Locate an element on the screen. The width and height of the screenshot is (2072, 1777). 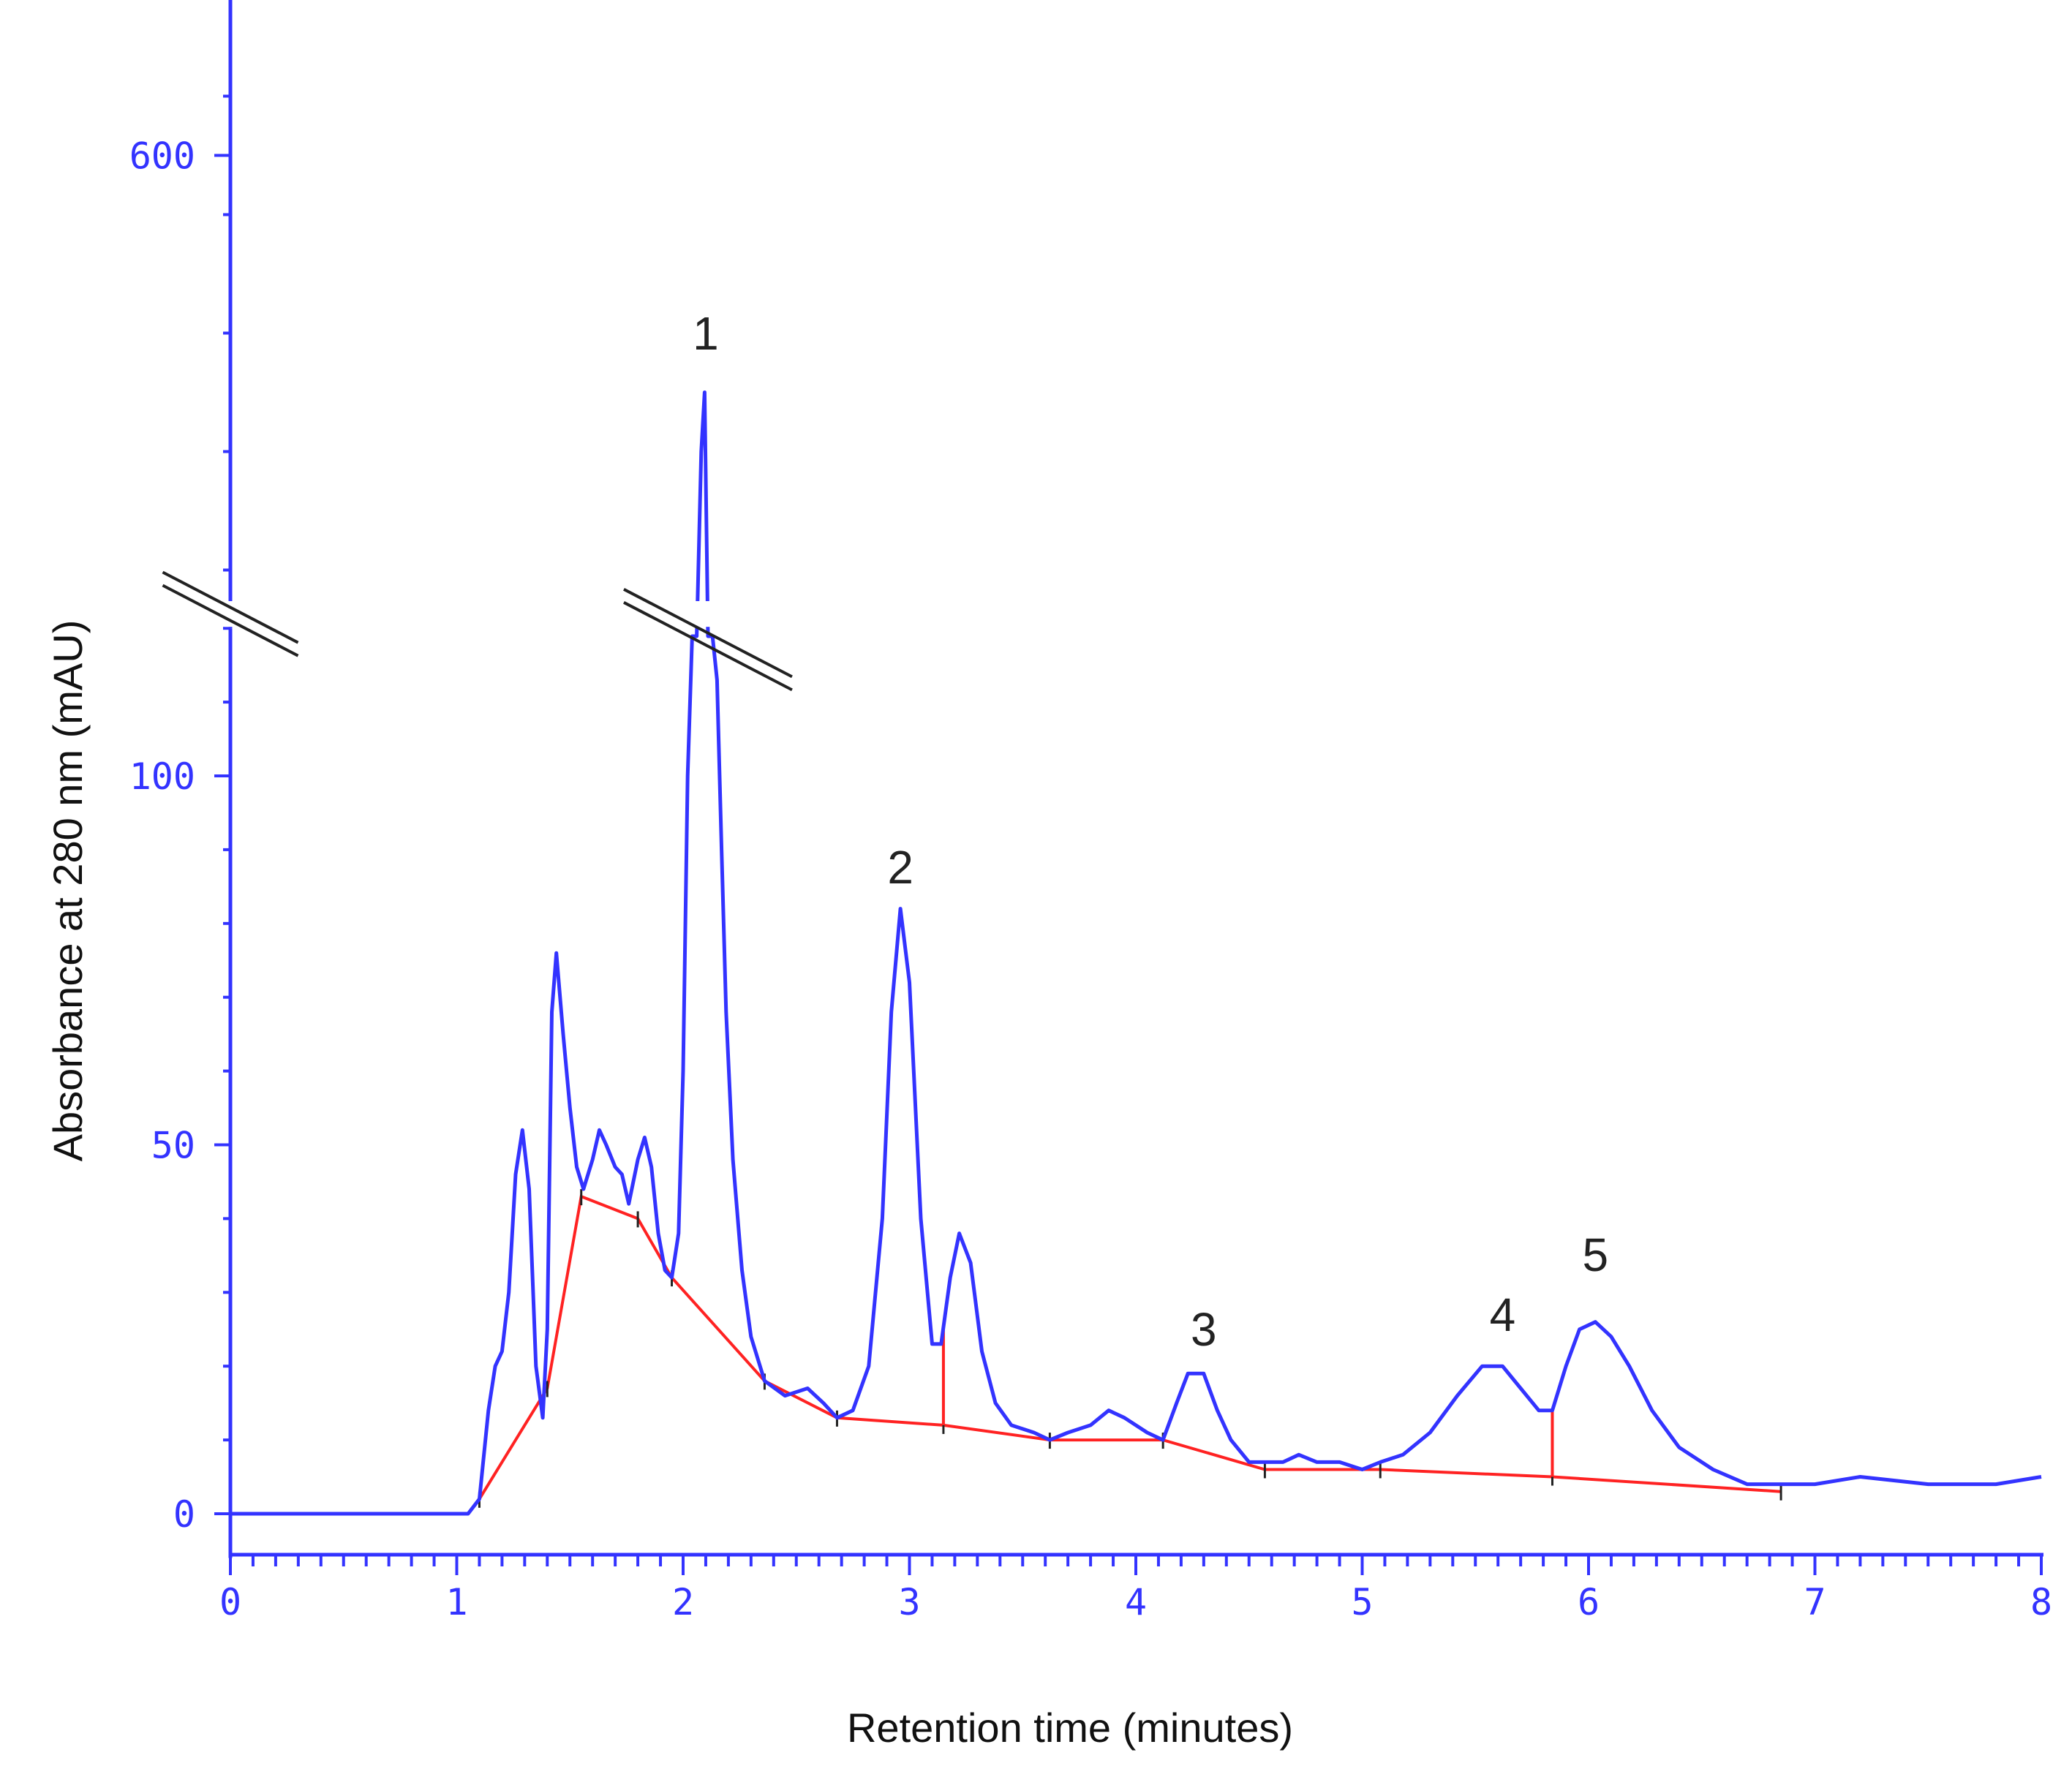
peak-number-label: 3 is located at coordinates (1204, 1330).